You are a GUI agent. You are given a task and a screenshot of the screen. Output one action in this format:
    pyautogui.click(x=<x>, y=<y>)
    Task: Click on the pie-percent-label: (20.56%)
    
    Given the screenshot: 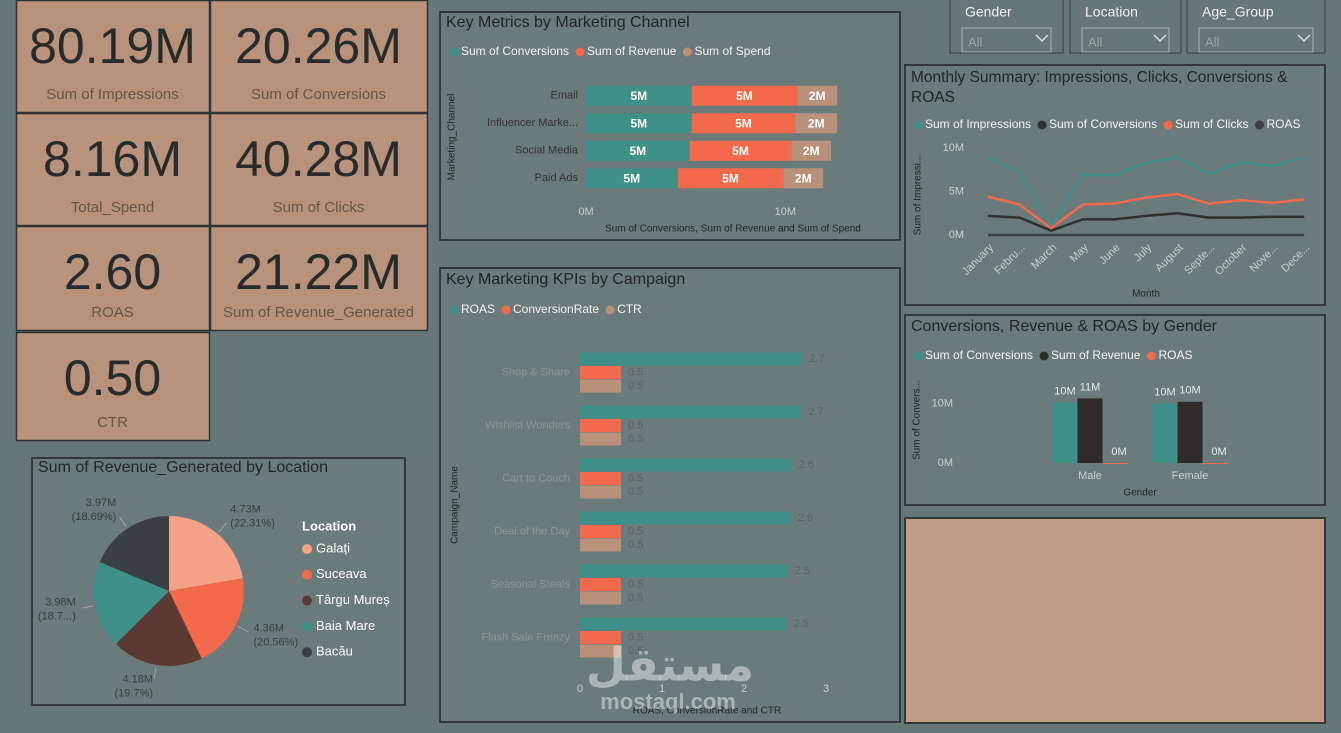 What is the action you would take?
    pyautogui.click(x=275, y=642)
    